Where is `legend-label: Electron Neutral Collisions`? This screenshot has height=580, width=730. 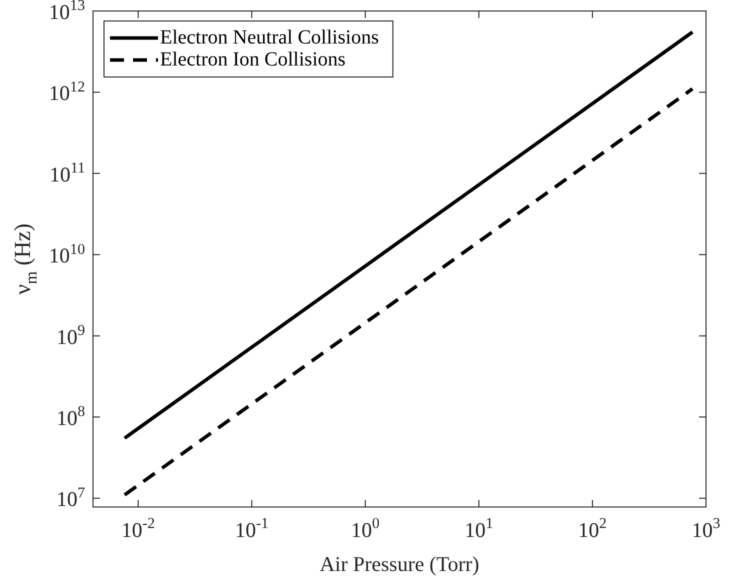 legend-label: Electron Neutral Collisions is located at coordinates (270, 37).